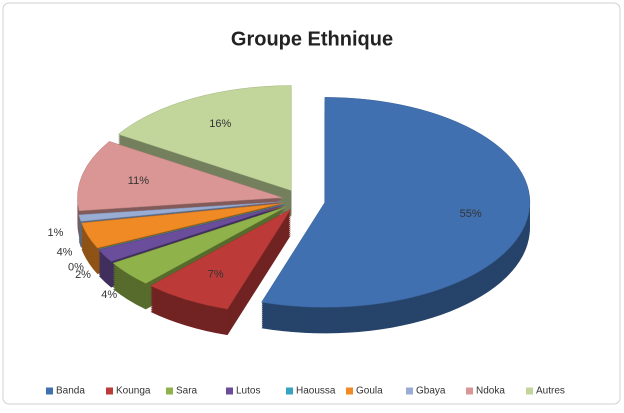 This screenshot has height=413, width=624. What do you see at coordinates (70, 391) in the screenshot?
I see `legend-label: Banda` at bounding box center [70, 391].